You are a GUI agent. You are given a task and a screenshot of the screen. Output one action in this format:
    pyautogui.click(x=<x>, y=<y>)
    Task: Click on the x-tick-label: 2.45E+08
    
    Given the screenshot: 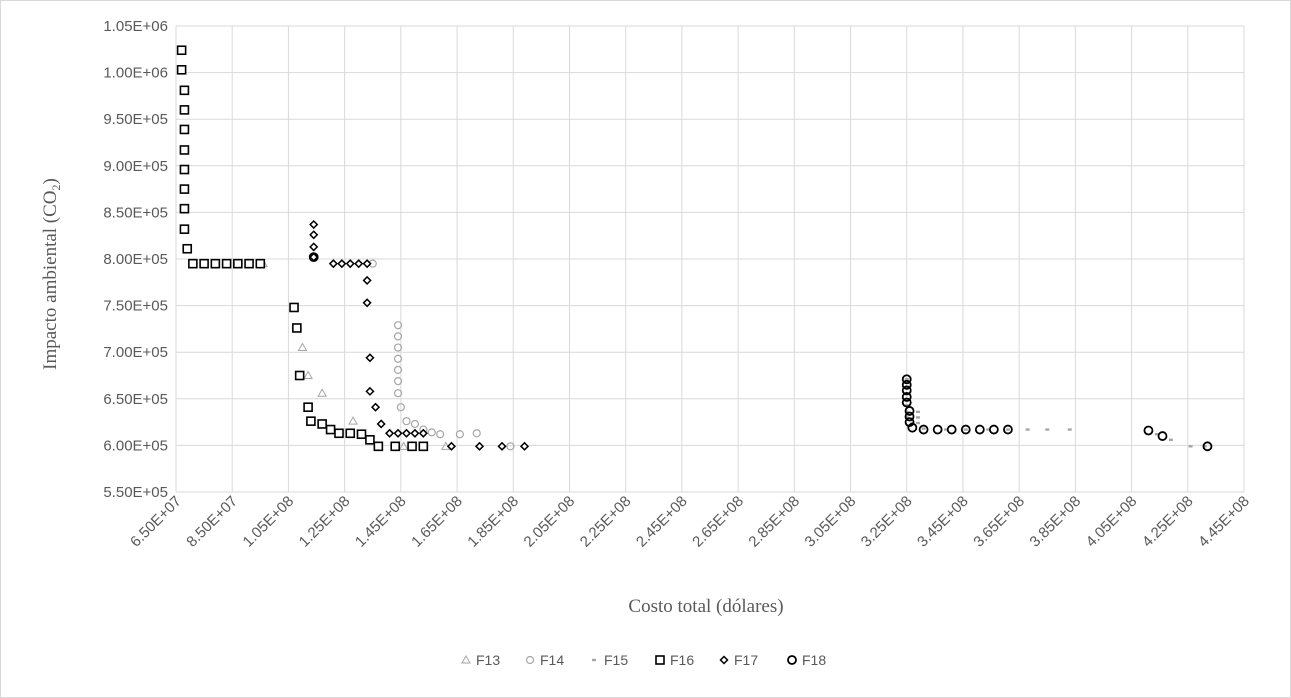 What is the action you would take?
    pyautogui.click(x=662, y=522)
    